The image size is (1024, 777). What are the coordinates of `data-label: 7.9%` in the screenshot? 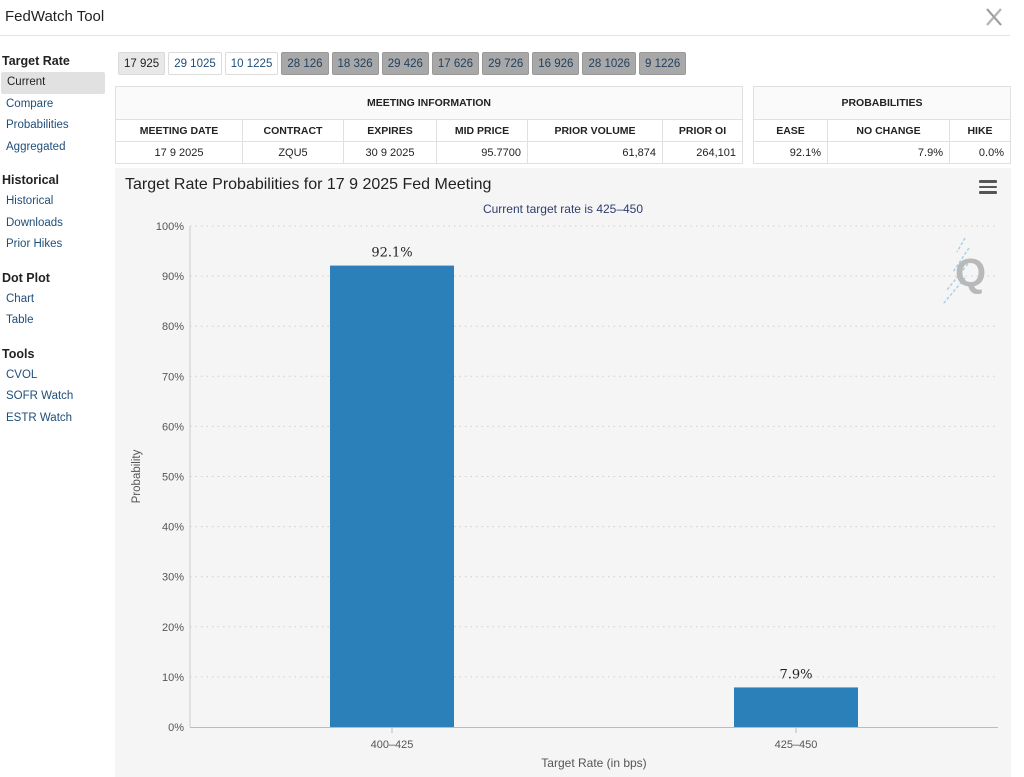 It's located at (795, 674).